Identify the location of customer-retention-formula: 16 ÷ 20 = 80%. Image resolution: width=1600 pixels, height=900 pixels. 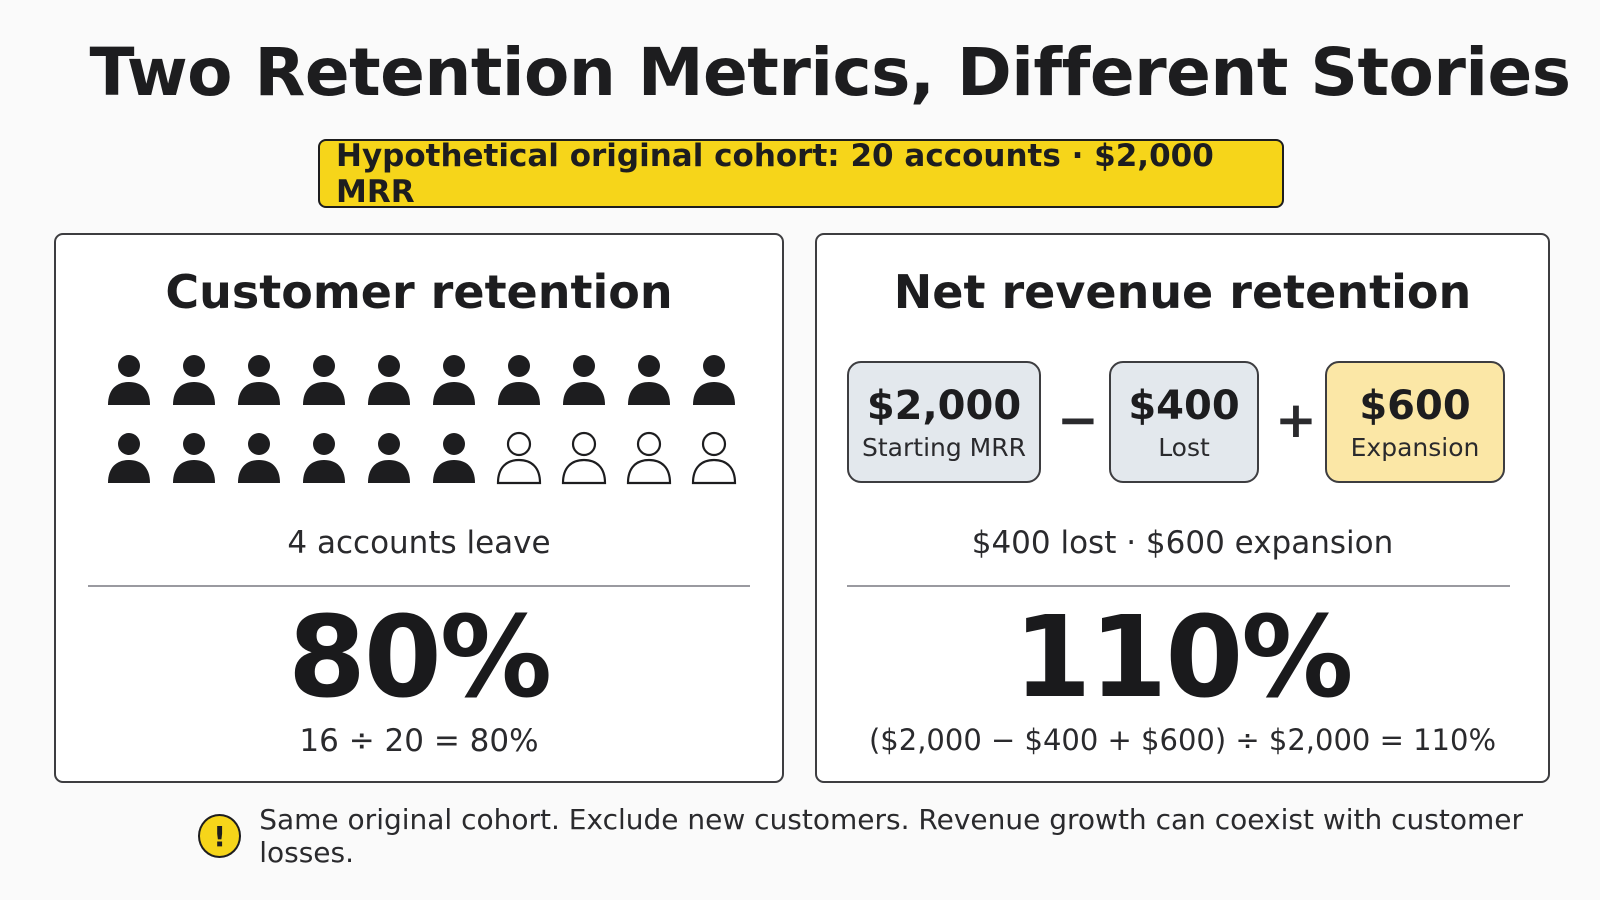
(419, 741).